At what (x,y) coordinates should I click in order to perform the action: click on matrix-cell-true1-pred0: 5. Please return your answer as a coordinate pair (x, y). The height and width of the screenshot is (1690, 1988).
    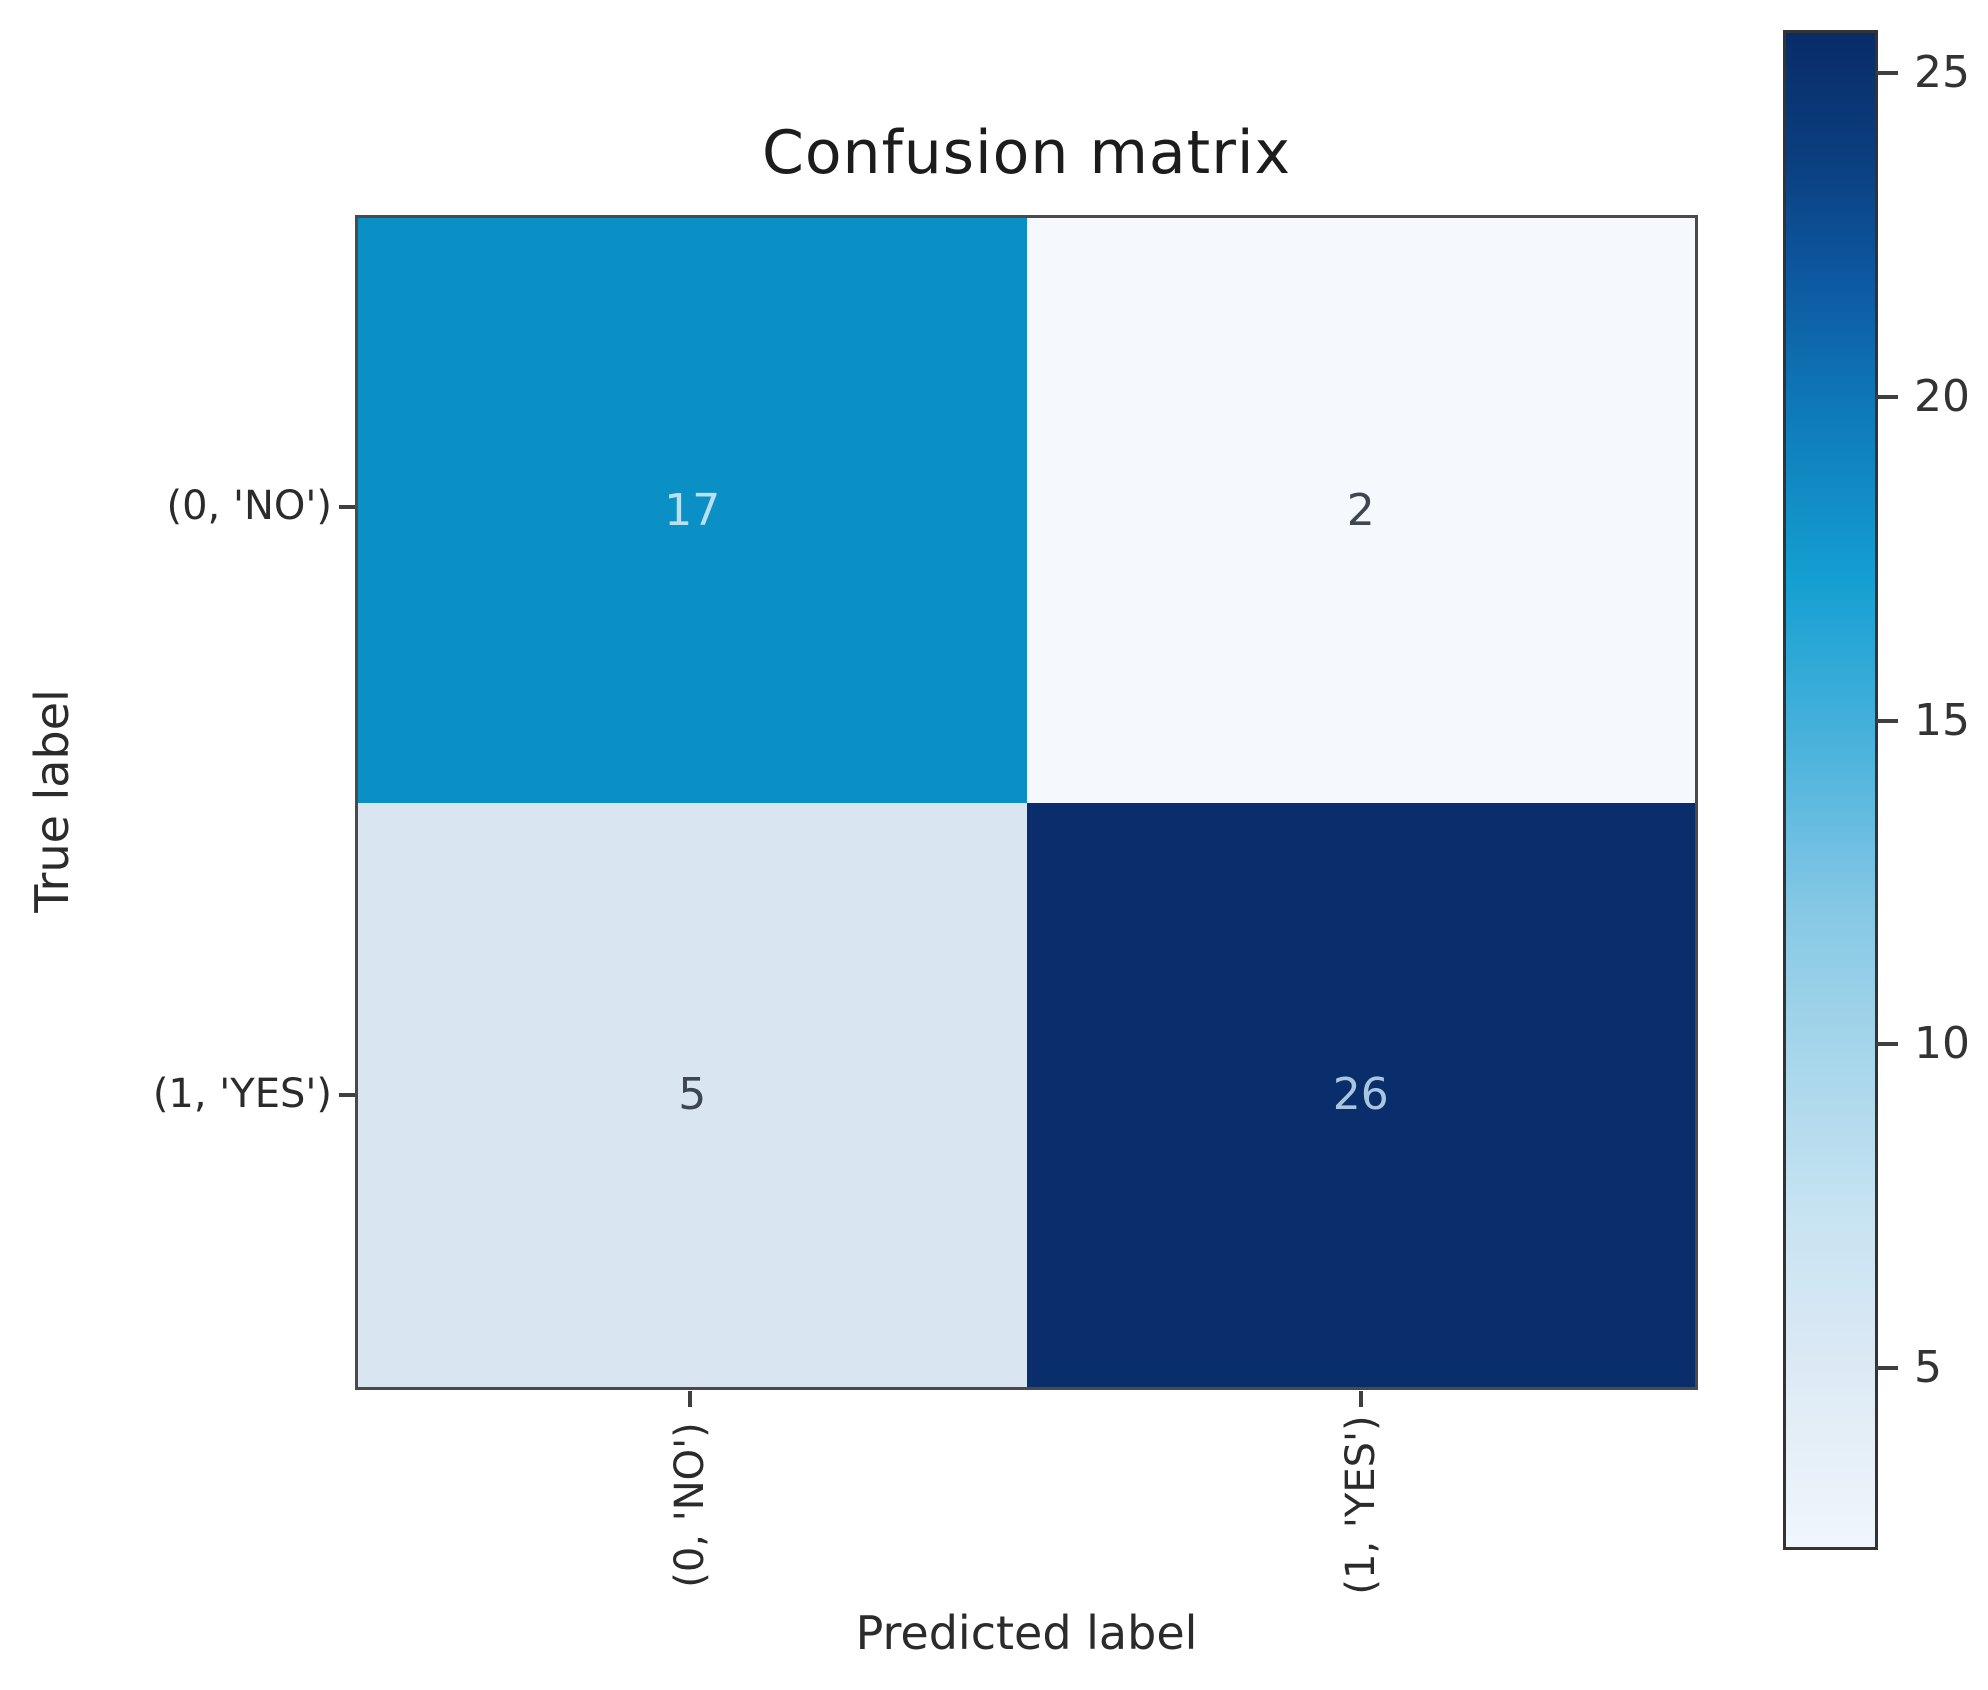
    Looking at the image, I should click on (692, 1094).